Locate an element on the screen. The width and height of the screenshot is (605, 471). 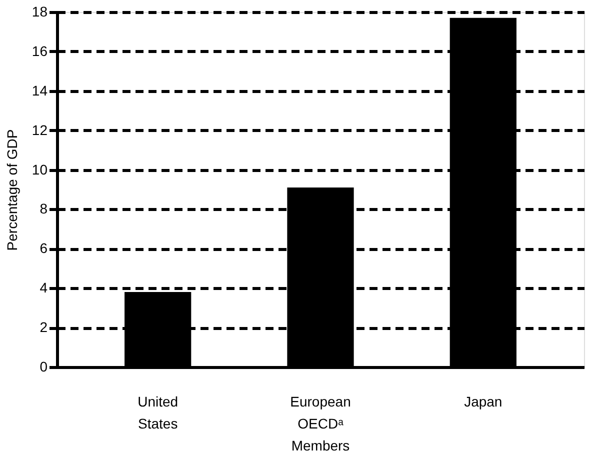
y-tick-label: 6 is located at coordinates (44, 248).